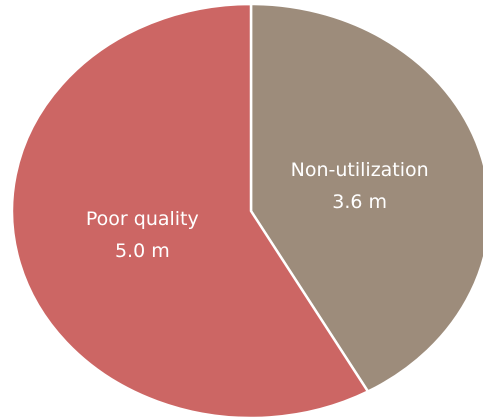 The image size is (483, 418). What do you see at coordinates (142, 251) in the screenshot?
I see `slice-value-label: 5.0 m` at bounding box center [142, 251].